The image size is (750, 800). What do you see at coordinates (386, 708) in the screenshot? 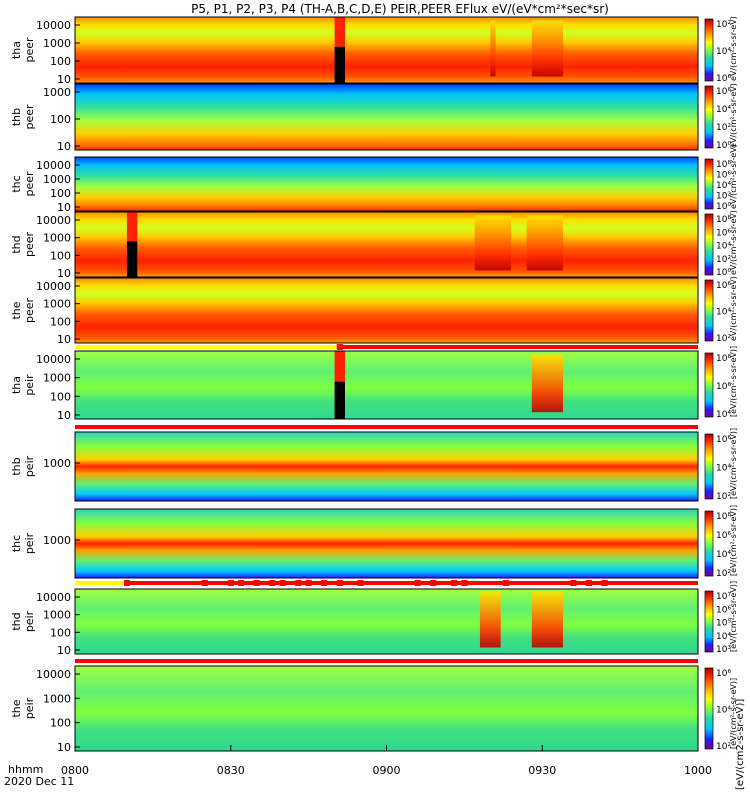
I see `spectrogram-the-peir` at bounding box center [386, 708].